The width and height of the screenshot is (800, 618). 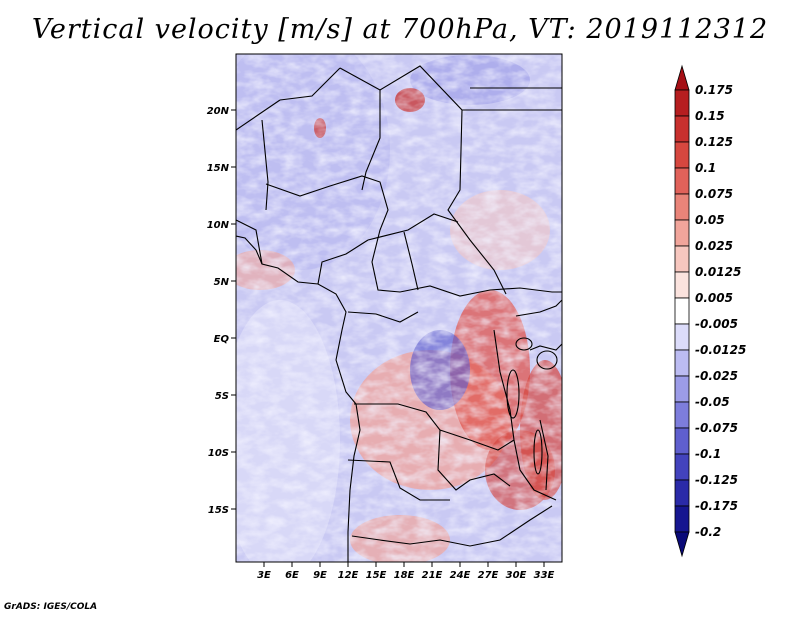 What do you see at coordinates (710, 220) in the screenshot?
I see `colorbar-label: 0.05` at bounding box center [710, 220].